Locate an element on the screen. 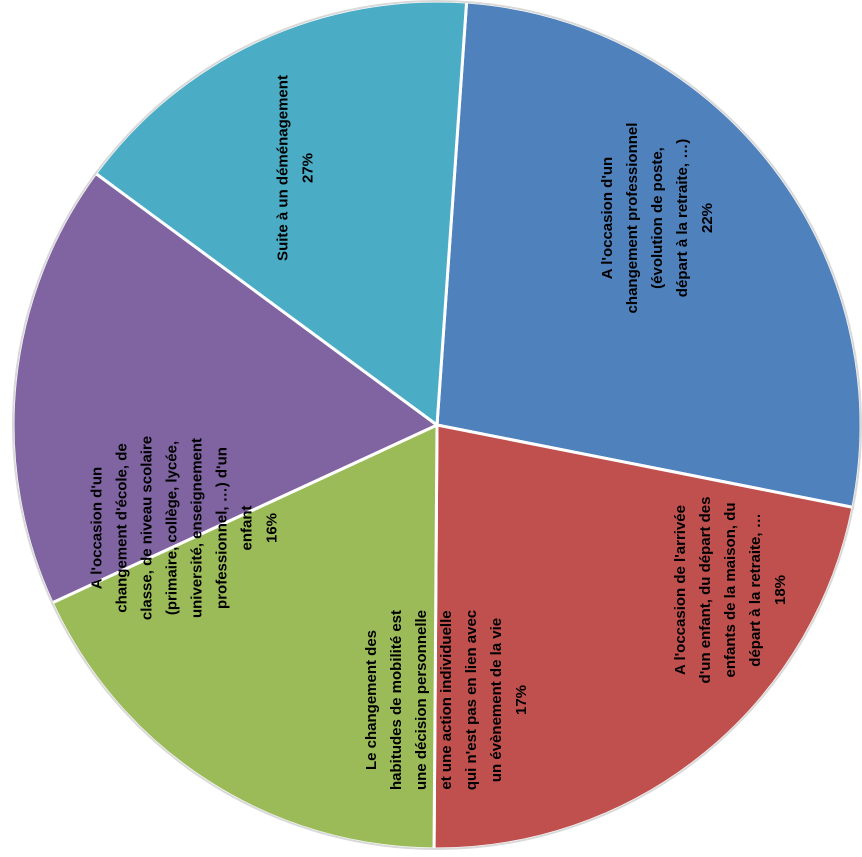 The height and width of the screenshot is (857, 862). slice-text-line: d'un enfant, du départ des is located at coordinates (705, 590).